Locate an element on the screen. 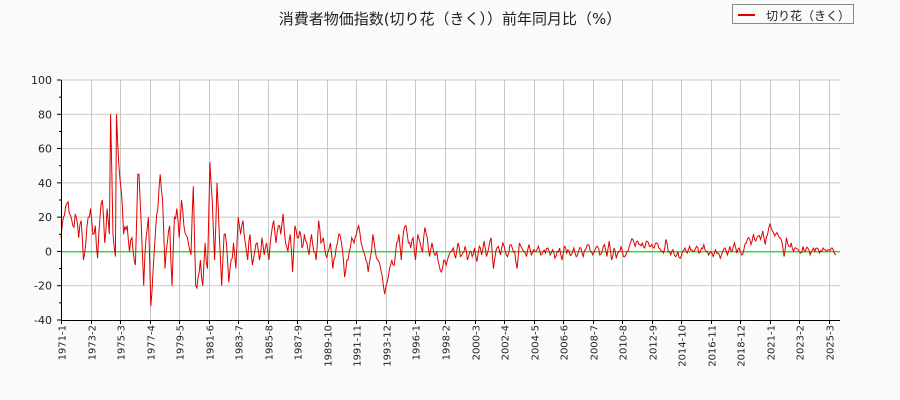 This screenshot has width=900, height=400. y-tick-label: 40 is located at coordinates (45, 183).